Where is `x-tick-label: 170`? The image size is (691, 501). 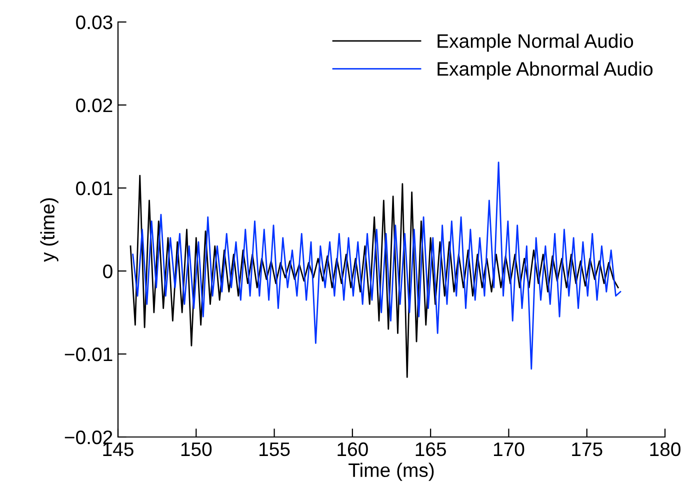
x-tick-label: 170 is located at coordinates (509, 449).